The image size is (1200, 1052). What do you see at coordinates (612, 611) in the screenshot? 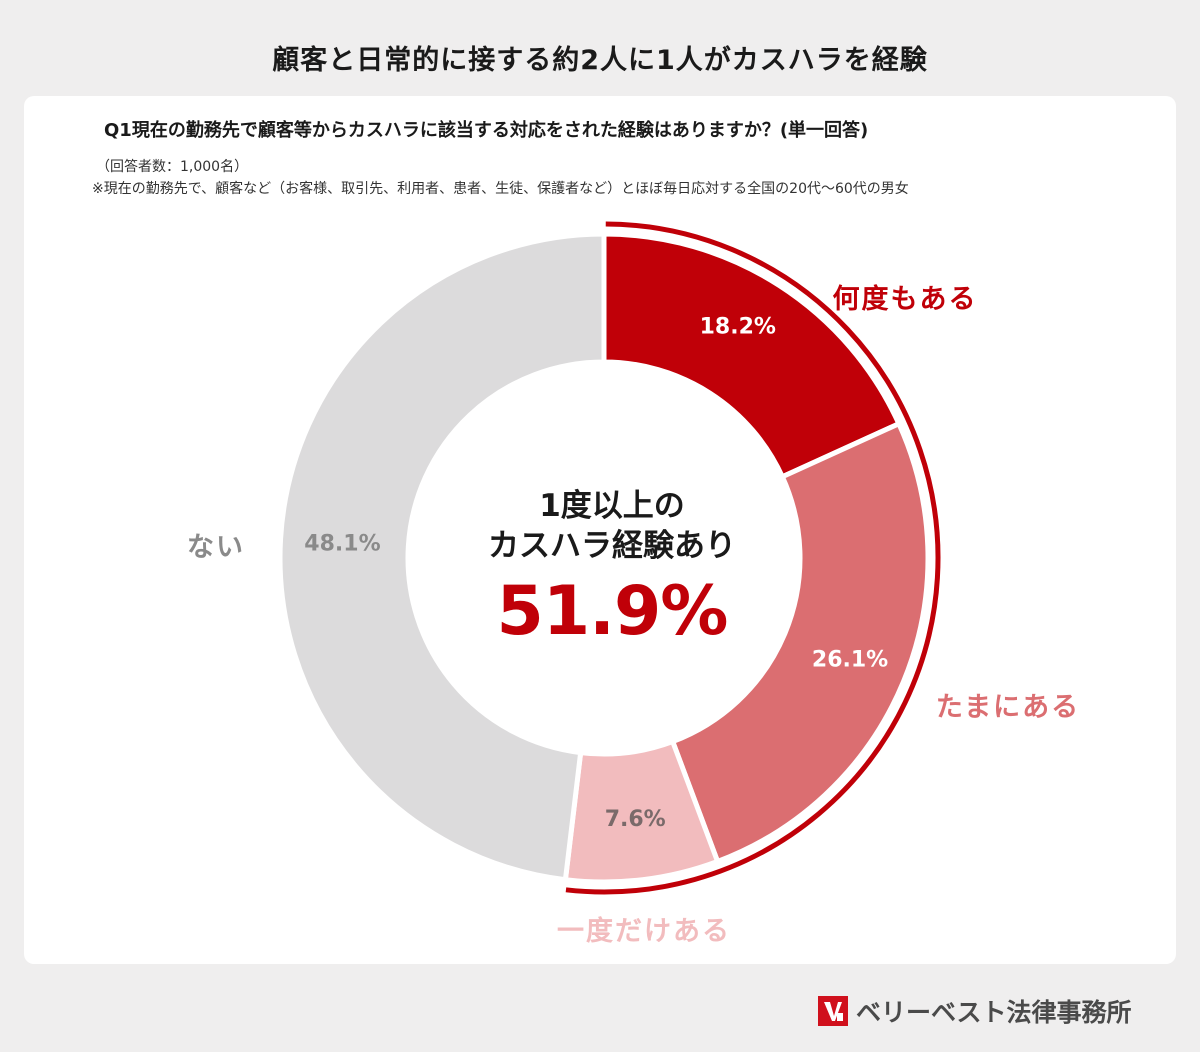
I see `center-total-value: 51.9%` at bounding box center [612, 611].